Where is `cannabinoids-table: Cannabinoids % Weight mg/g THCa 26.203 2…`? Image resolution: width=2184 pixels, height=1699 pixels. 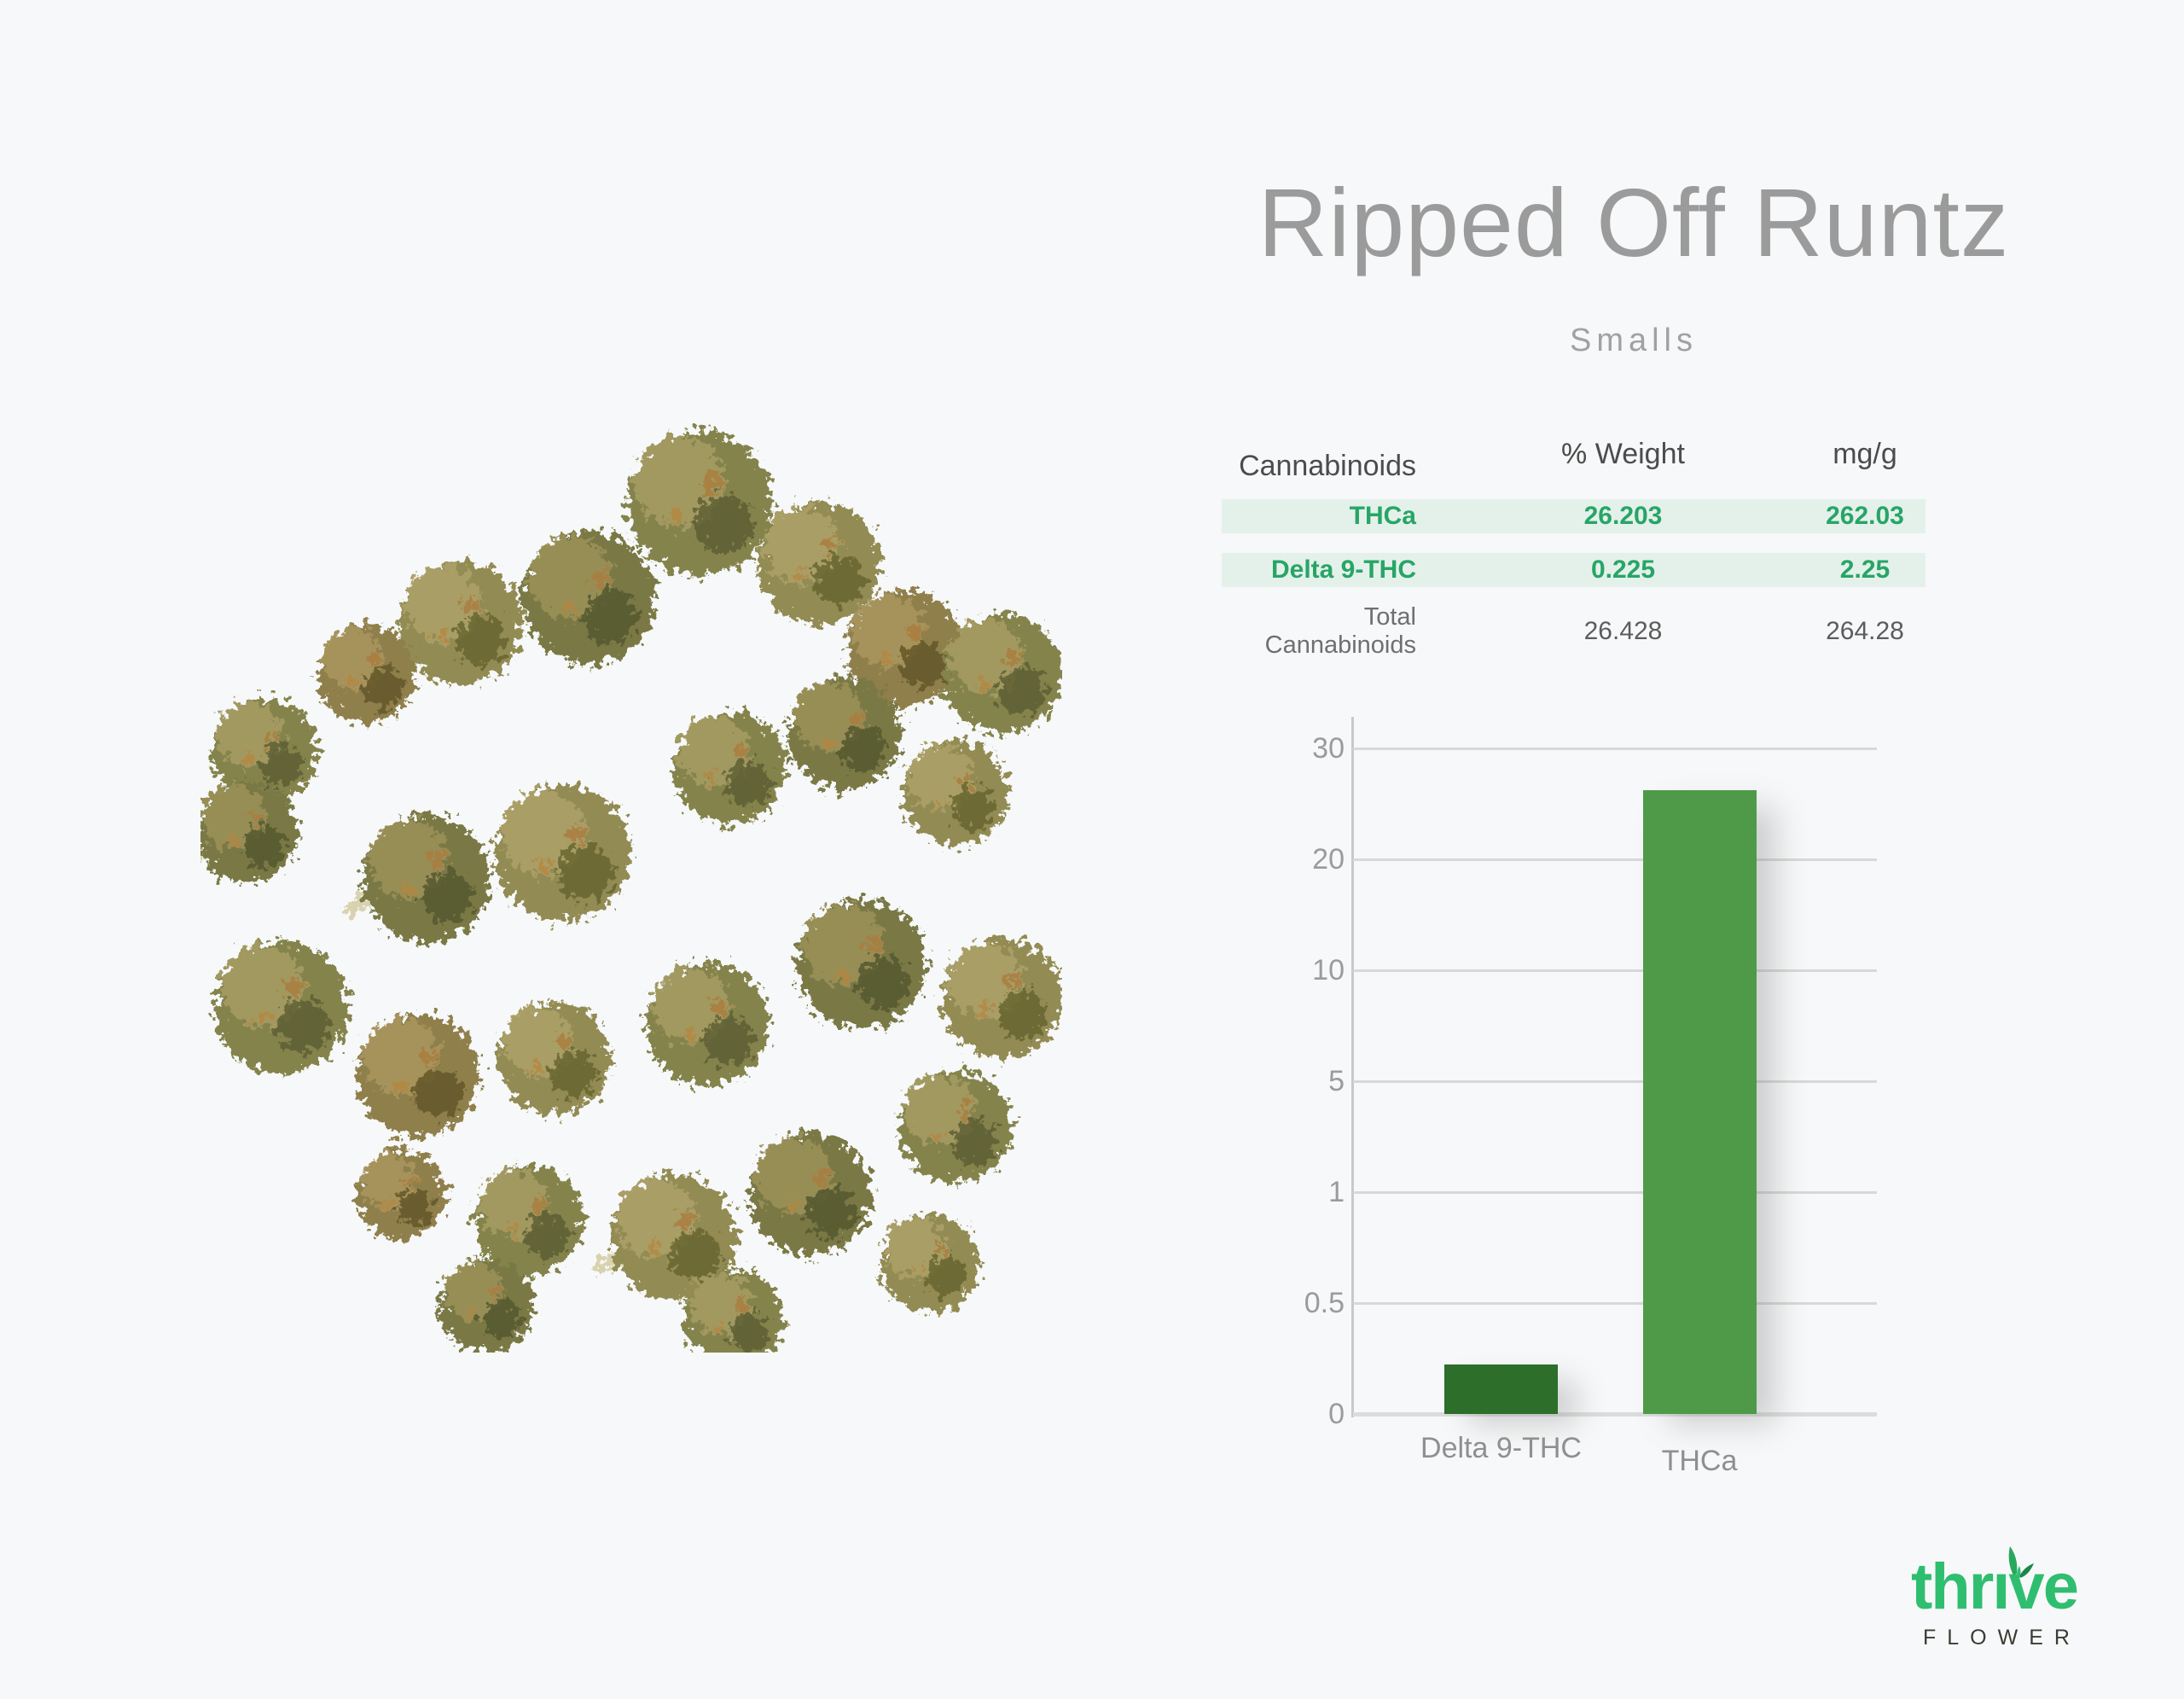
cannabinoids-table: Cannabinoids % Weight mg/g THCa 26.203 2… is located at coordinates (1574, 548).